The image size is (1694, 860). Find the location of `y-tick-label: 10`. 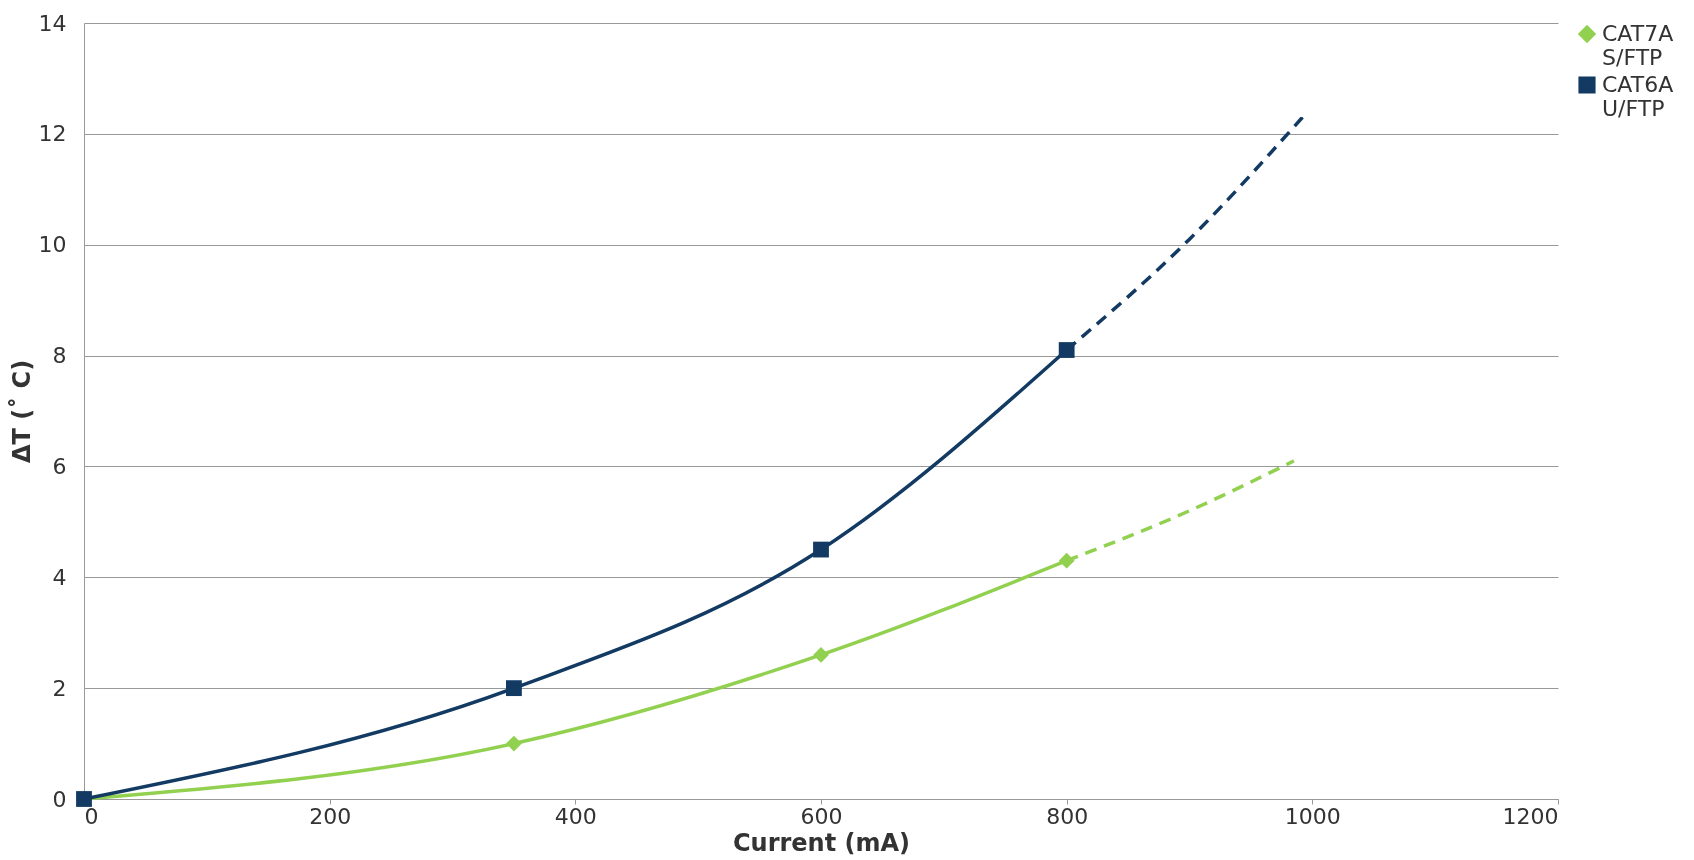

y-tick-label: 10 is located at coordinates (52, 245).